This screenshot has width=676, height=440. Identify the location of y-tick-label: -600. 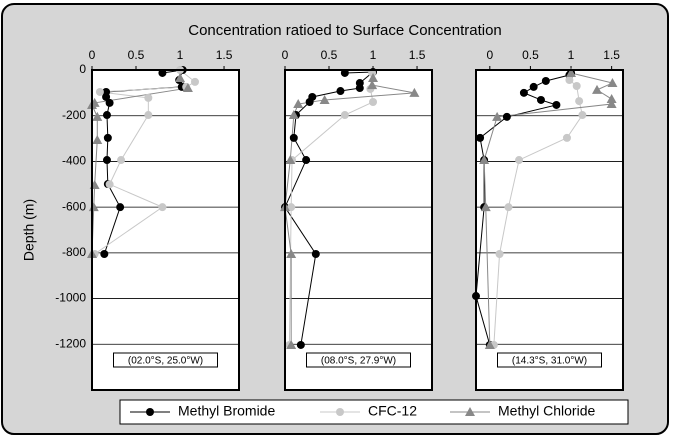
(74, 206).